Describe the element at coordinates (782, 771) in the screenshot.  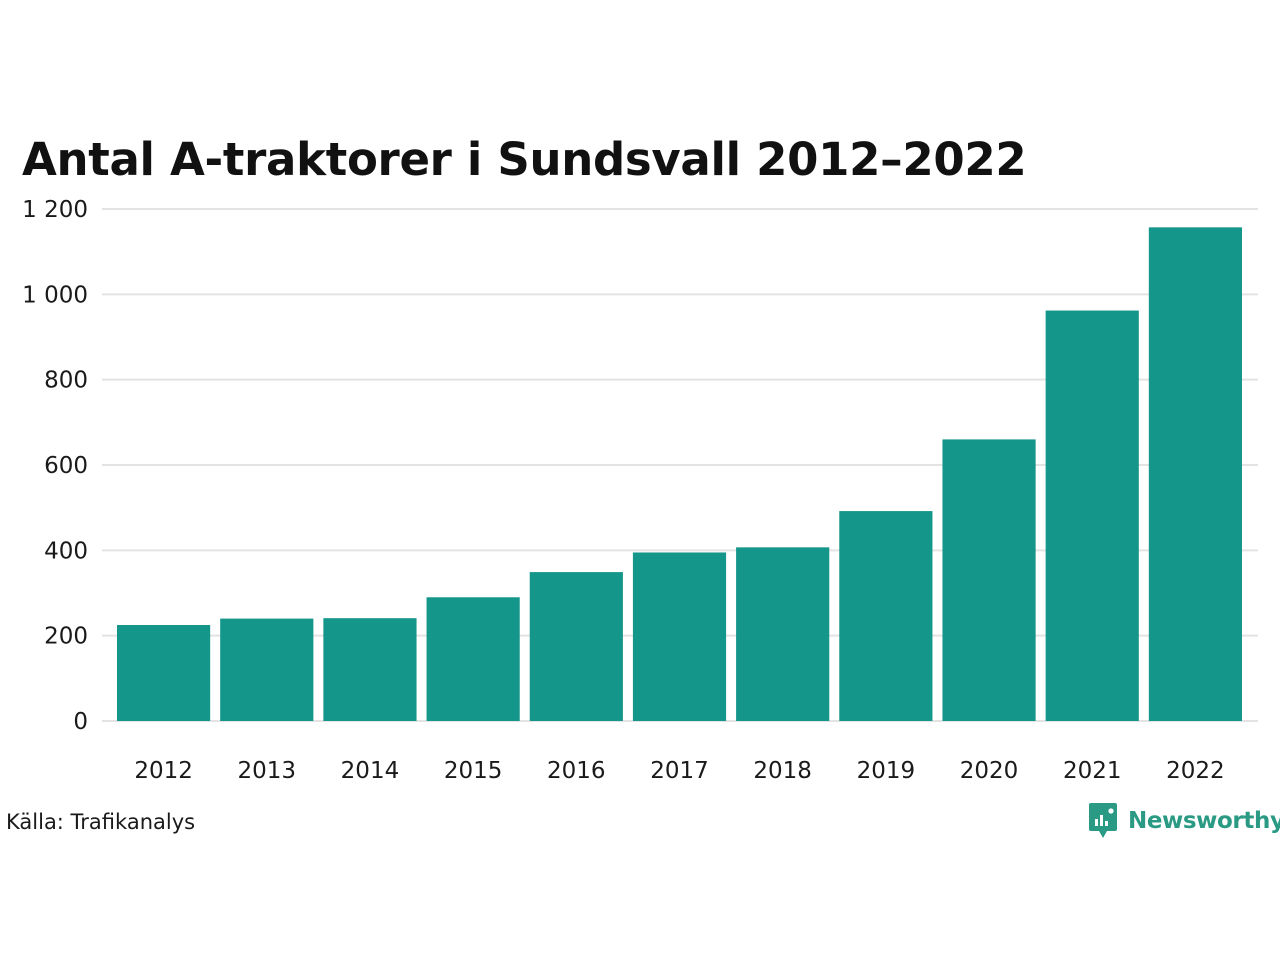
I see `x-tick-label: 2018` at that location.